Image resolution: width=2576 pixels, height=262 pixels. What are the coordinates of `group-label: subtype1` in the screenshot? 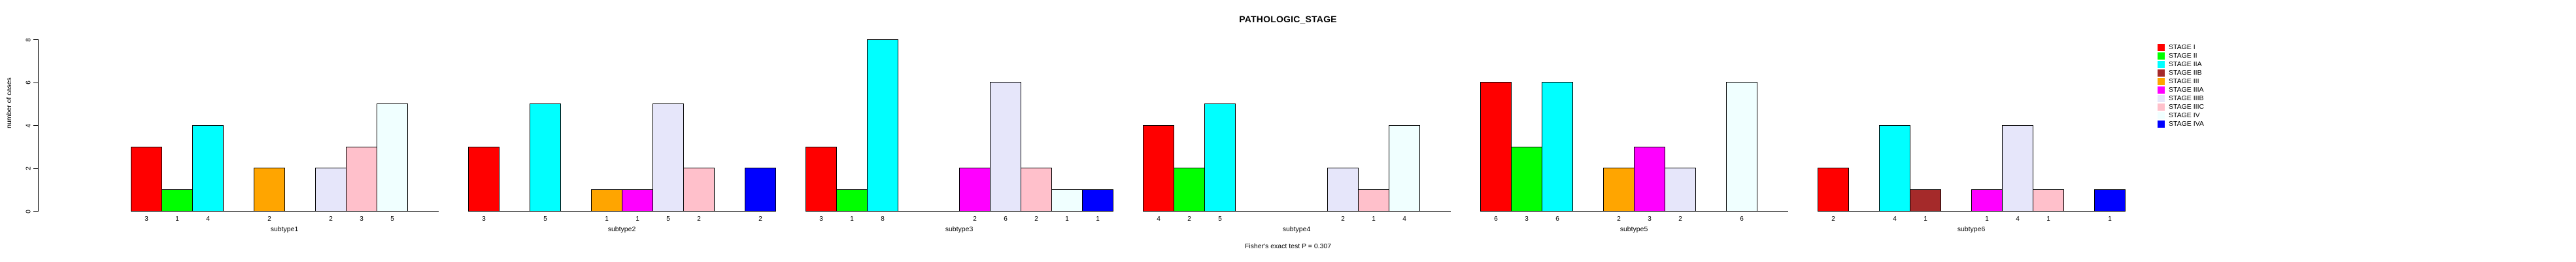 It's located at (284, 229).